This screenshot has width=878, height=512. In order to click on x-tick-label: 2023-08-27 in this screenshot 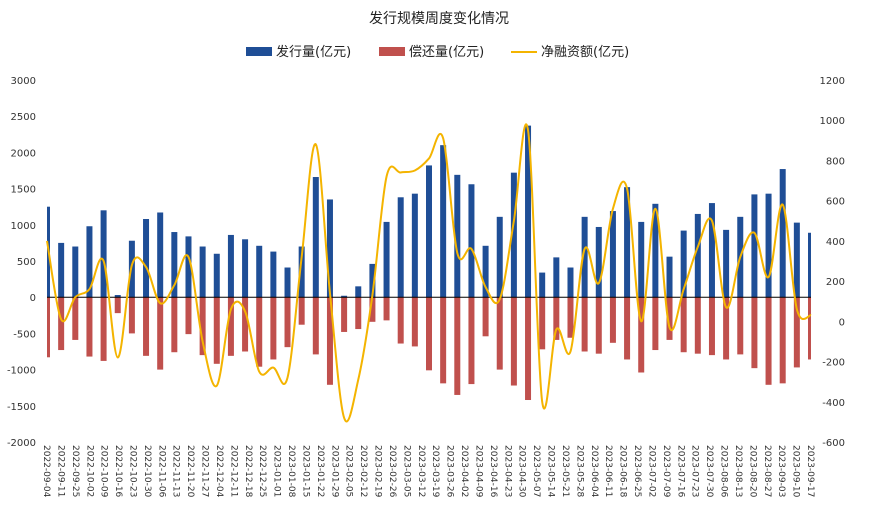, I will do `click(767, 471)`.